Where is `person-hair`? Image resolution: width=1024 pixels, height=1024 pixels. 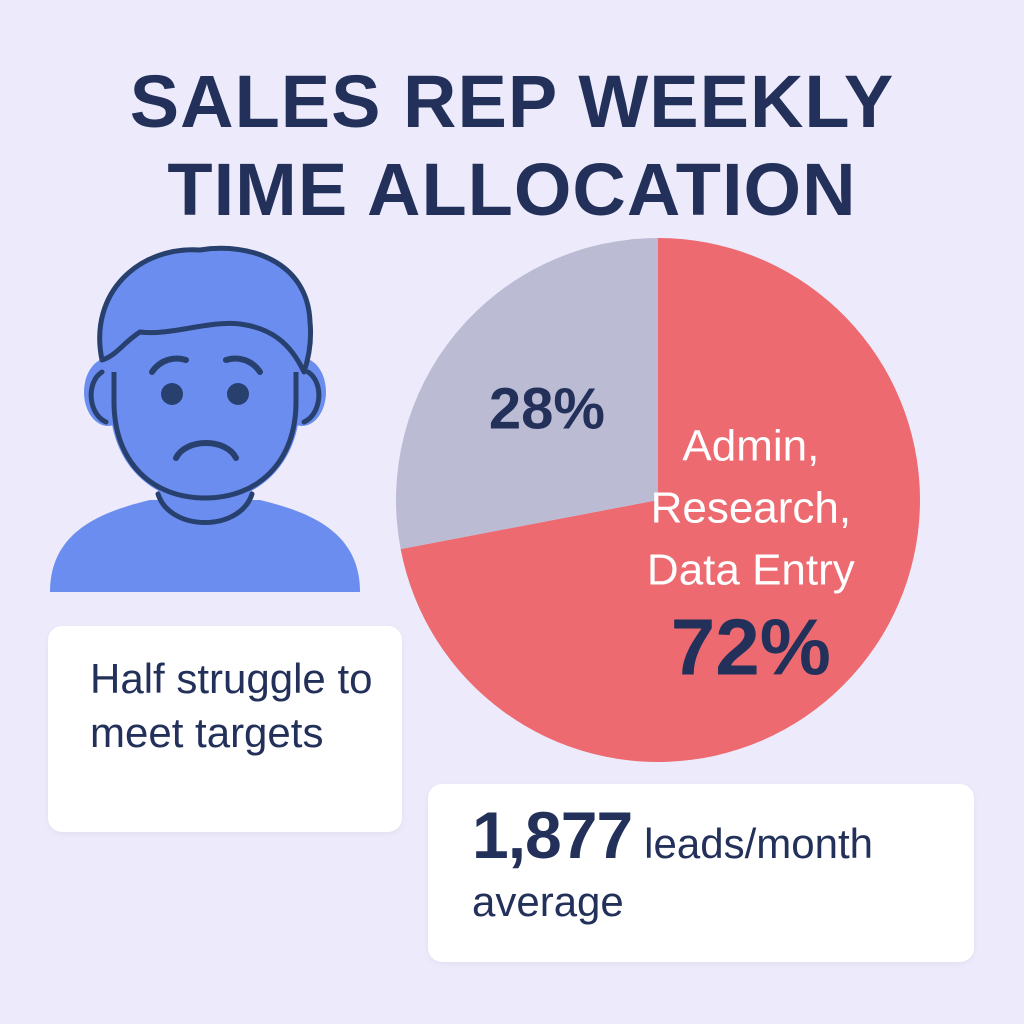
person-hair is located at coordinates (205, 310).